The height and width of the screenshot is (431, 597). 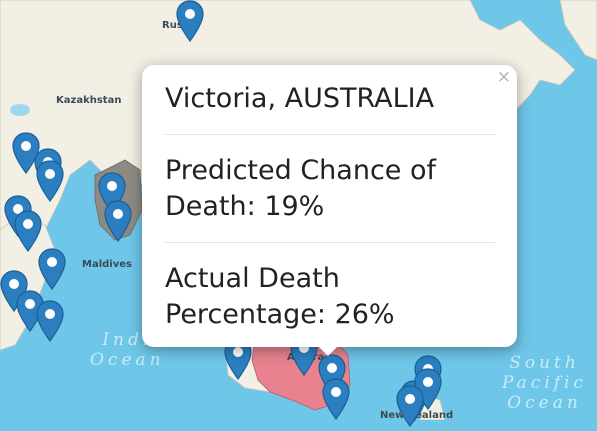 I want to click on south-pacific-label-line3: Ocean, so click(x=544, y=403).